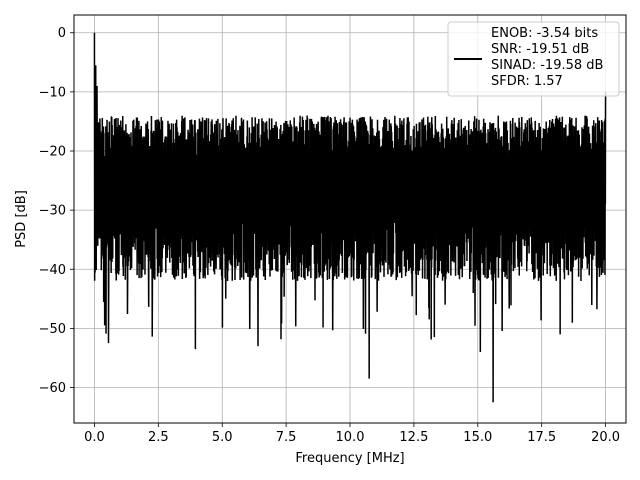 The width and height of the screenshot is (640, 480). Describe the element at coordinates (158, 437) in the screenshot. I see `x-tick-label: 2.5` at that location.